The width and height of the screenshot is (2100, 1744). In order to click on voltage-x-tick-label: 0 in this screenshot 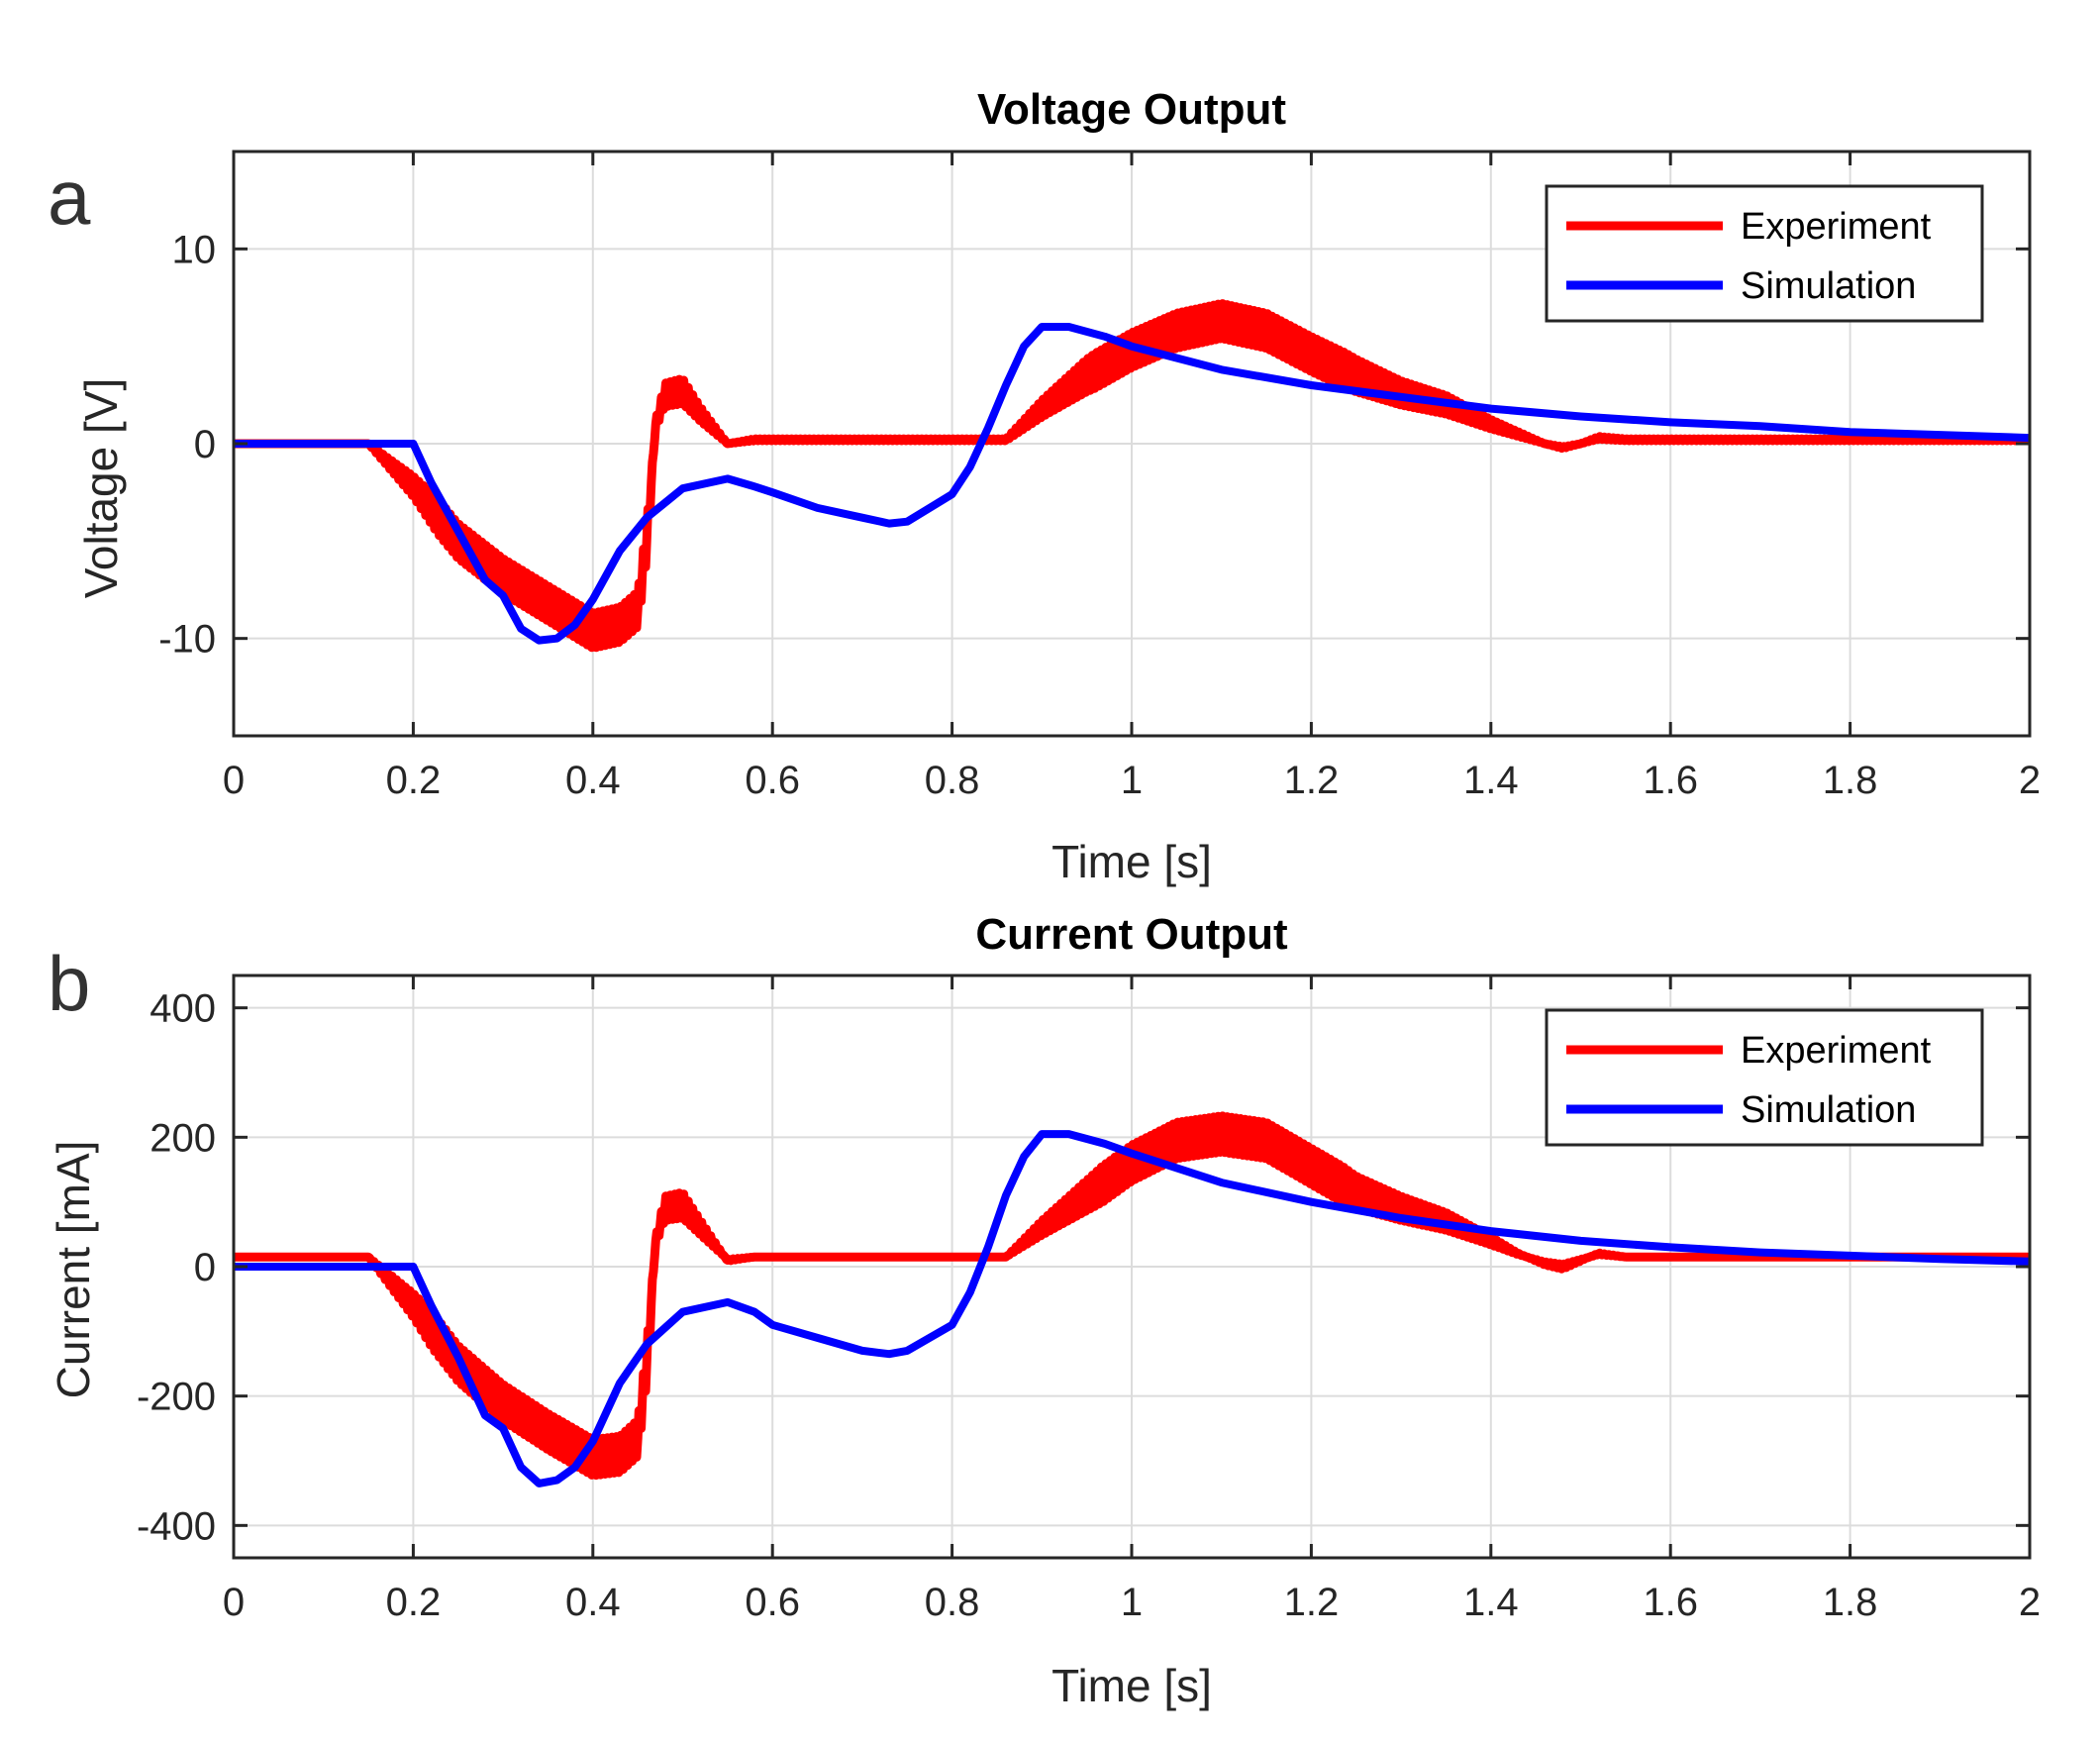, I will do `click(234, 780)`.